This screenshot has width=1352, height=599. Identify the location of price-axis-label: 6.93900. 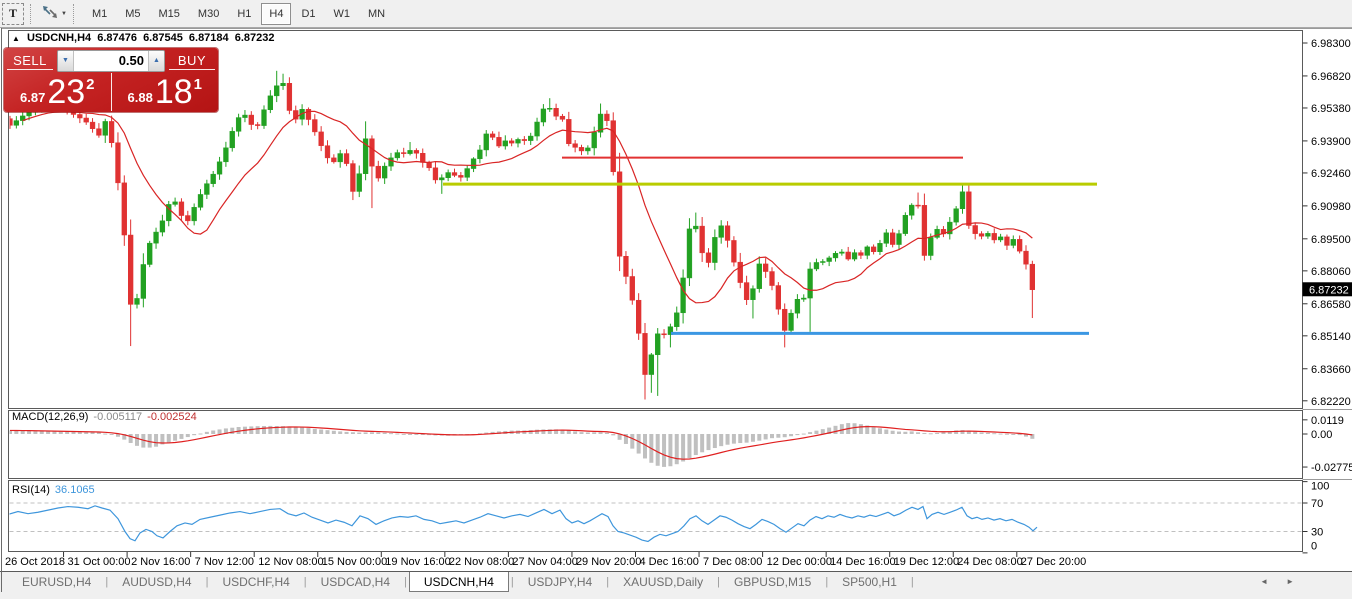
(1331, 142).